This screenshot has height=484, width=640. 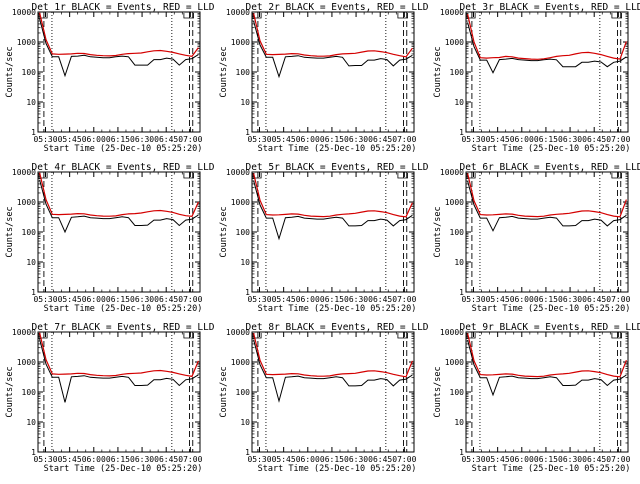 What do you see at coordinates (549, 7) in the screenshot?
I see `panel-title: Det 3r BLACK = Events, RED = LLD` at bounding box center [549, 7].